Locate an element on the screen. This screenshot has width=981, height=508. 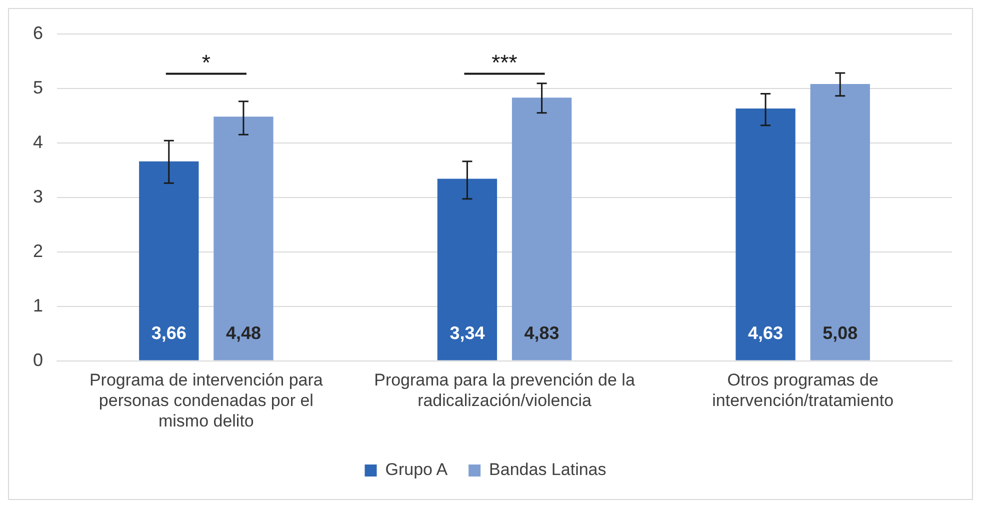
data-label: 3,66 is located at coordinates (168, 332).